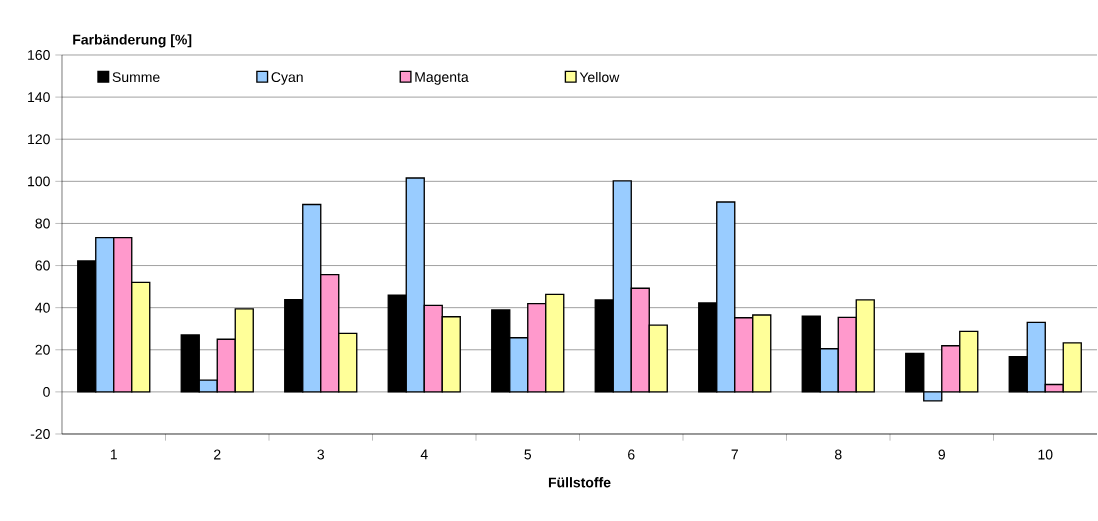 Image resolution: width=1098 pixels, height=521 pixels. I want to click on legend-label: Magenta, so click(442, 78).